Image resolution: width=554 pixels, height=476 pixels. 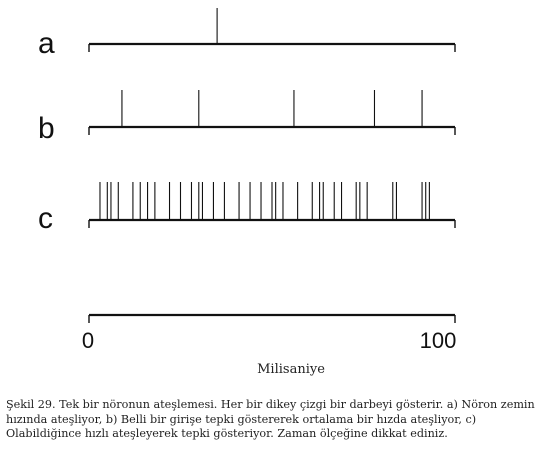 I want to click on row-label-b: b, so click(x=46, y=128).